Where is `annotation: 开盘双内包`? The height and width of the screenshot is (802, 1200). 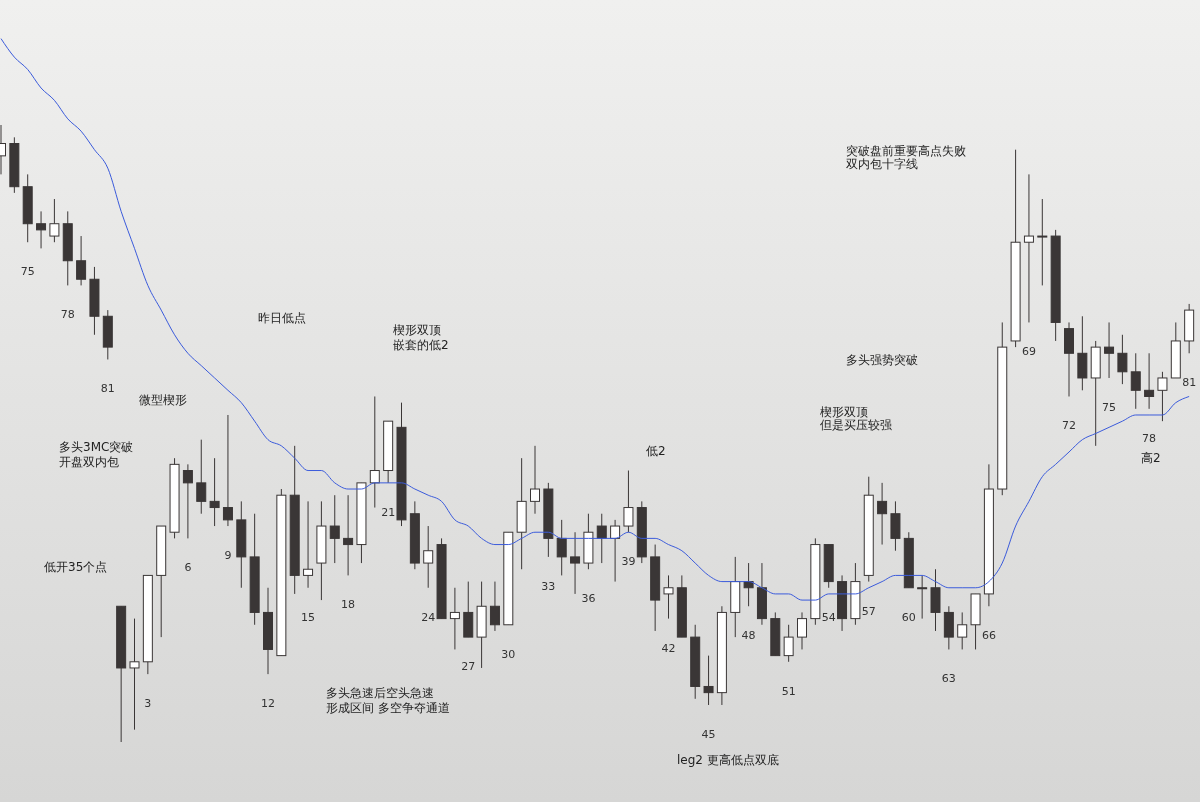
annotation: 开盘双内包 is located at coordinates (89, 461).